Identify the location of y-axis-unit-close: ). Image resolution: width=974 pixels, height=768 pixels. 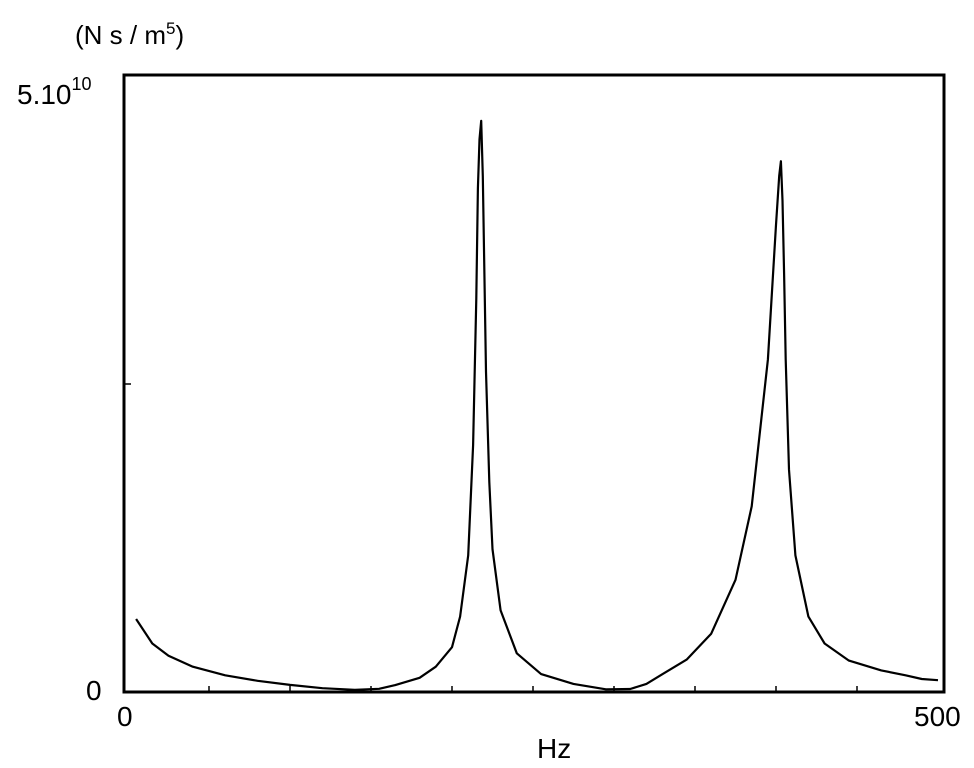
(179, 35).